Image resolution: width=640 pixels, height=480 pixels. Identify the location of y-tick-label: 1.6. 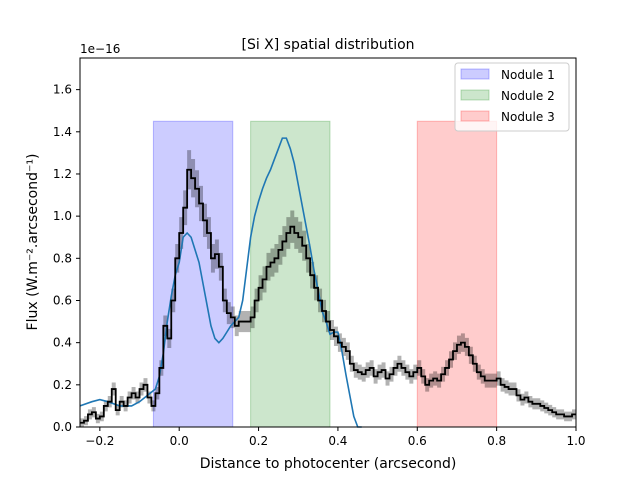
(62, 90).